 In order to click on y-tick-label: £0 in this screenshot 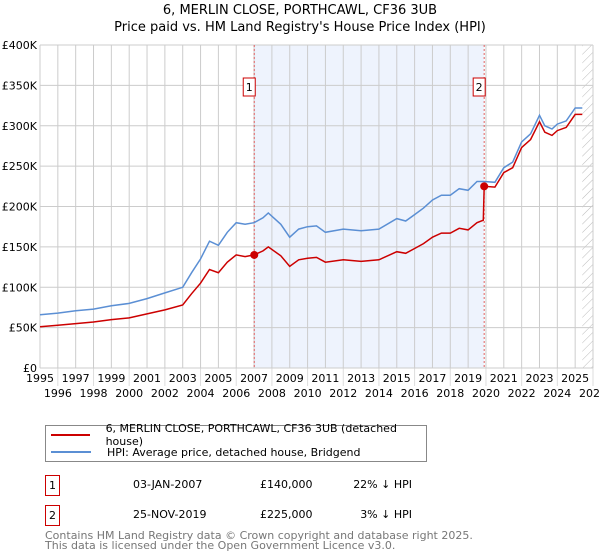, I will do `click(30, 368)`.